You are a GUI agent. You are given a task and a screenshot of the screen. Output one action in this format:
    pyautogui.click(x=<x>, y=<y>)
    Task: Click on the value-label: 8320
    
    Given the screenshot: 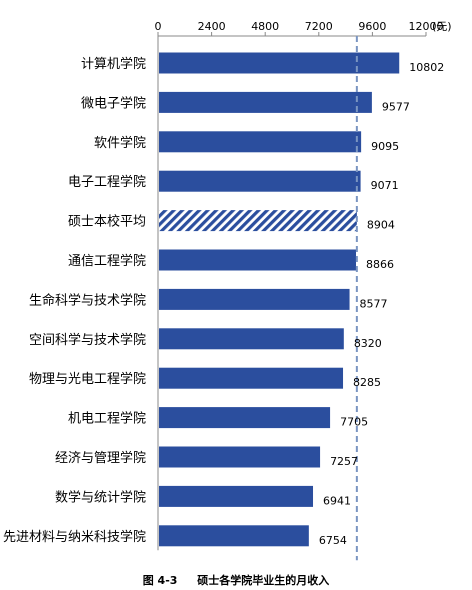 What is the action you would take?
    pyautogui.click(x=368, y=343)
    